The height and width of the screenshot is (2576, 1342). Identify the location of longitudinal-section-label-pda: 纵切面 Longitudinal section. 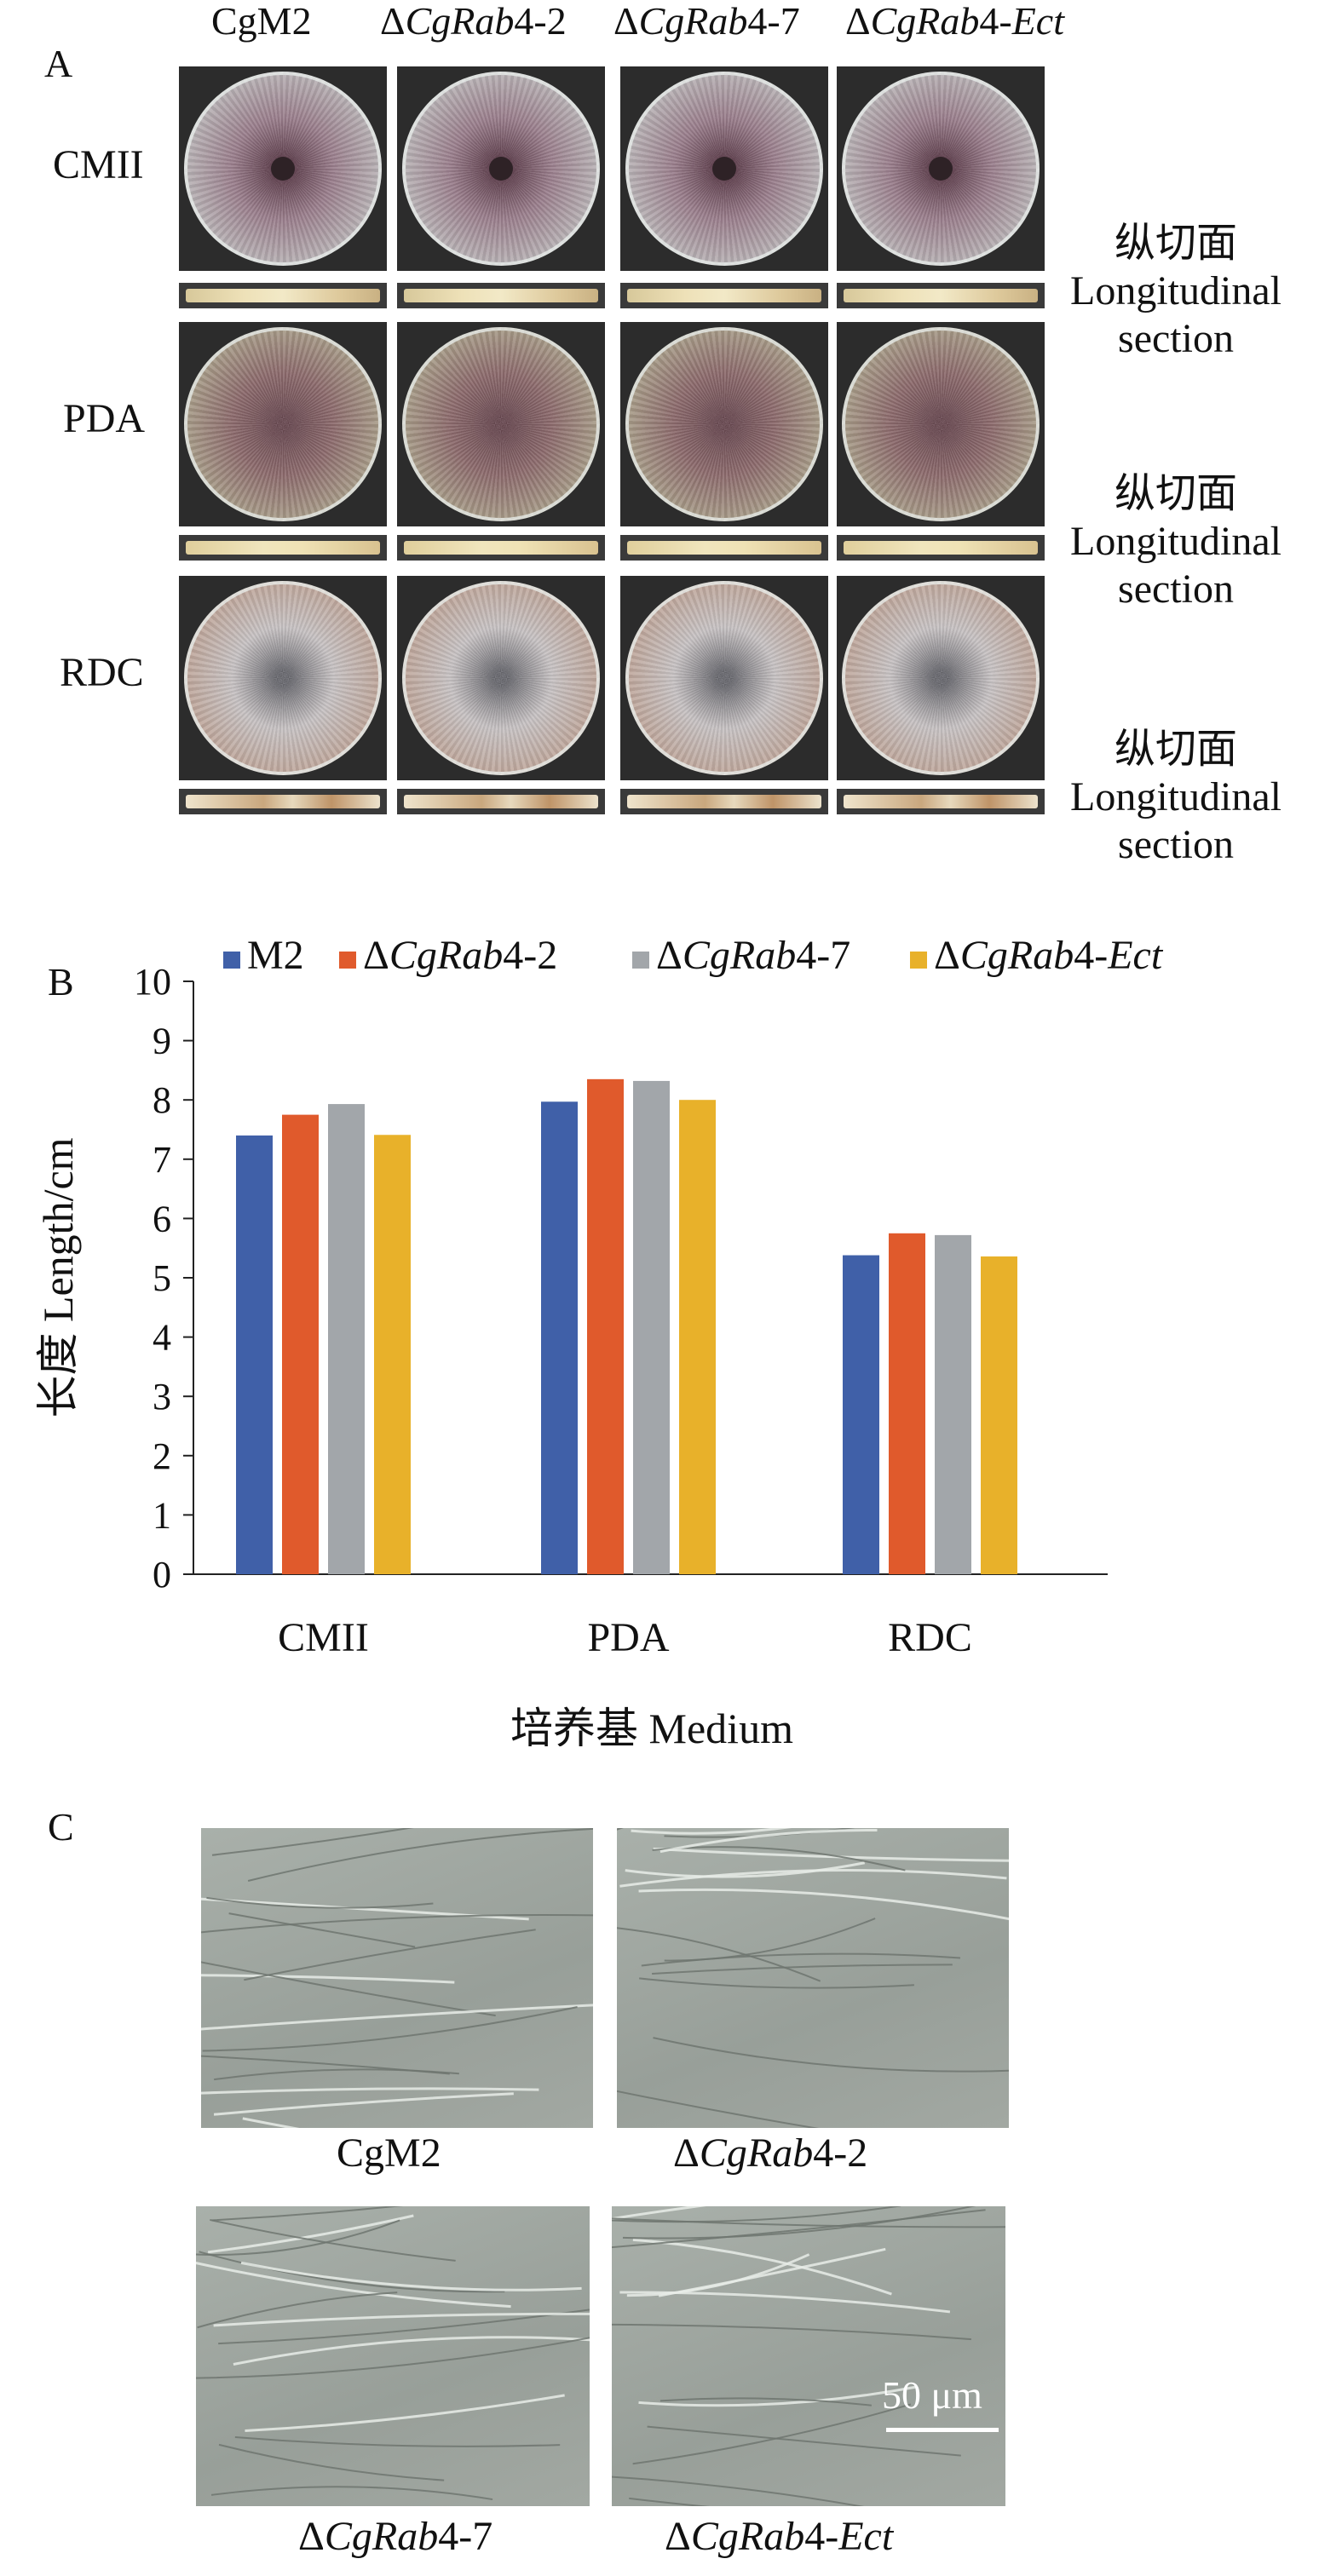
(1176, 542).